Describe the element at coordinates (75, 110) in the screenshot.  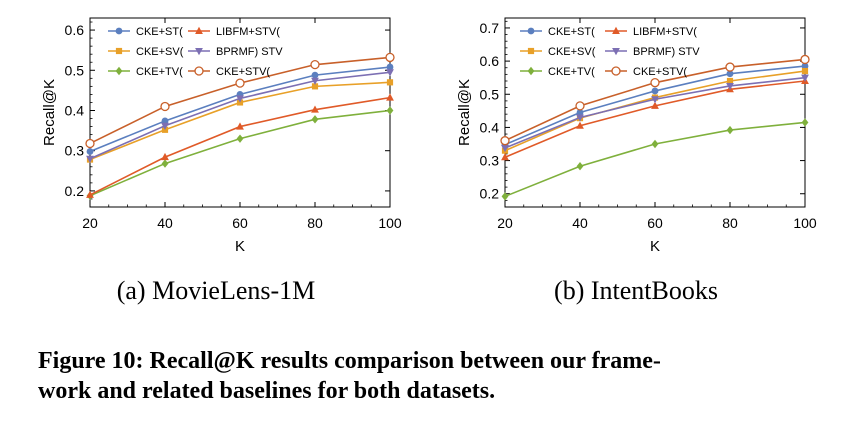
I see `y-tick-label: 0.4` at that location.